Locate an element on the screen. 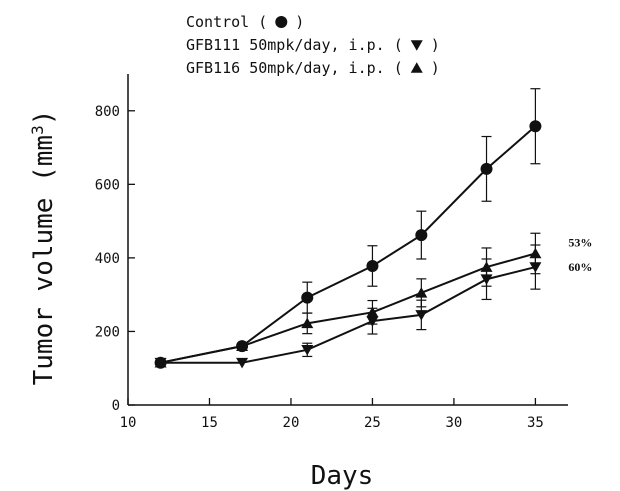 The height and width of the screenshot is (491, 620). legend-label: GFB116 50mpk/day, i.p. ( is located at coordinates (294, 68).